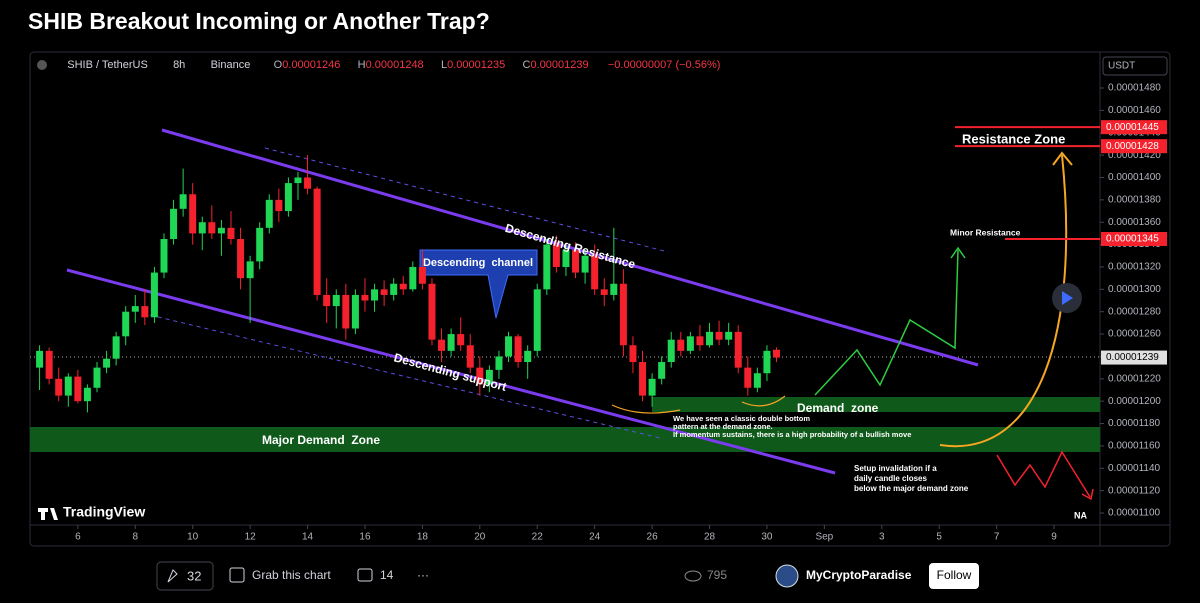 This screenshot has width=1200, height=603. I want to click on x-tick-label: 6, so click(78, 537).